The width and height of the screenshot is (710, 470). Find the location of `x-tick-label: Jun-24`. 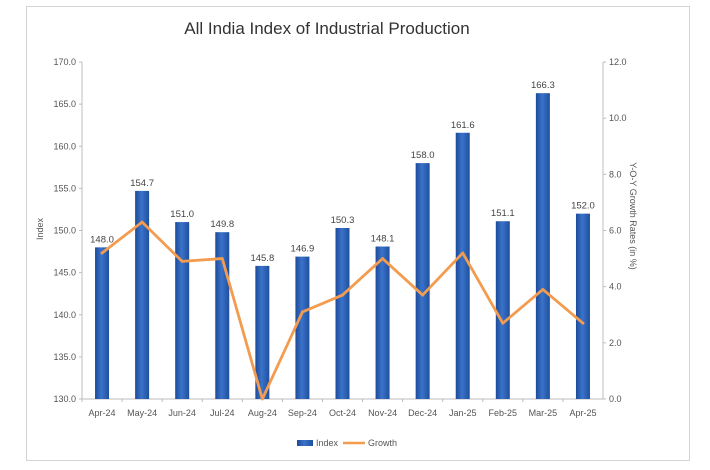

x-tick-label: Jun-24 is located at coordinates (182, 413).